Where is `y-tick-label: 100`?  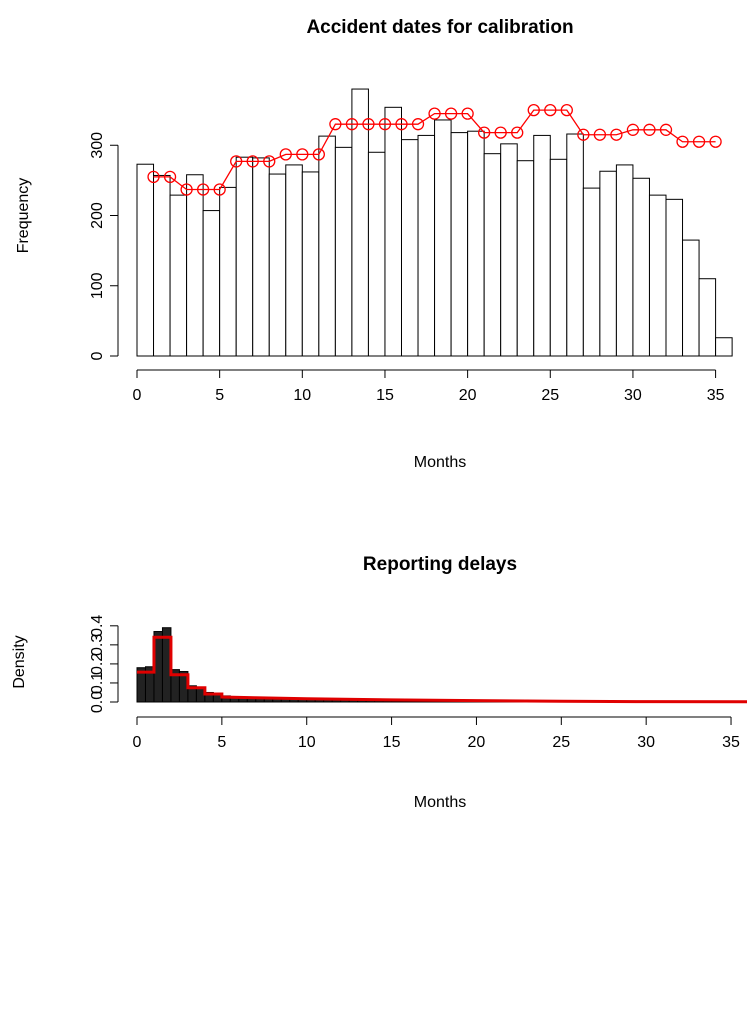
y-tick-label: 100 is located at coordinates (97, 285).